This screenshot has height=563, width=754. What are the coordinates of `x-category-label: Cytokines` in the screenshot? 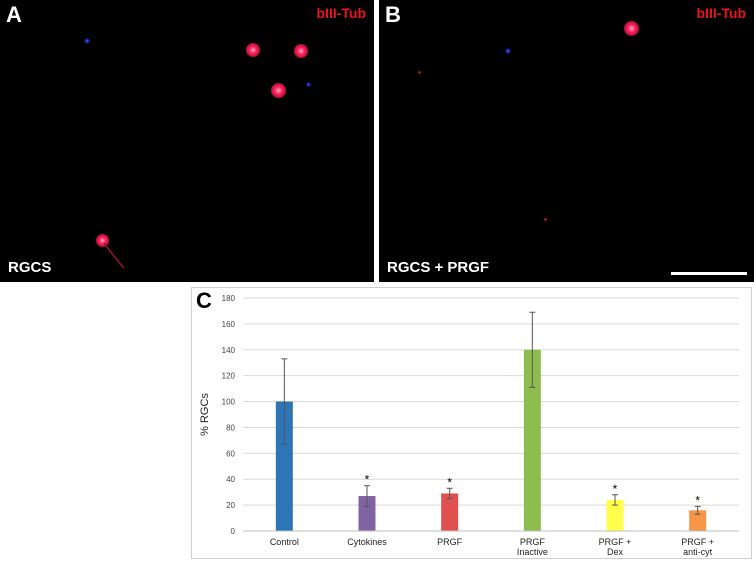 It's located at (367, 542).